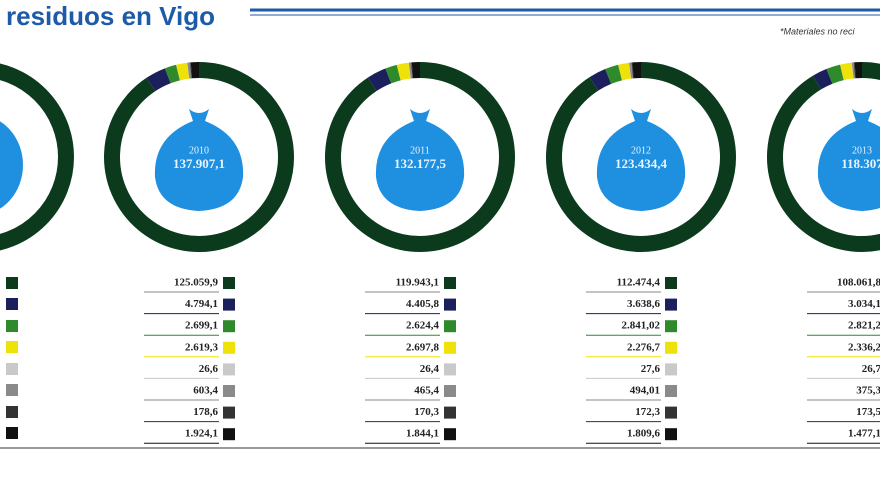  I want to click on total-label: 123.434,4, so click(641, 163).